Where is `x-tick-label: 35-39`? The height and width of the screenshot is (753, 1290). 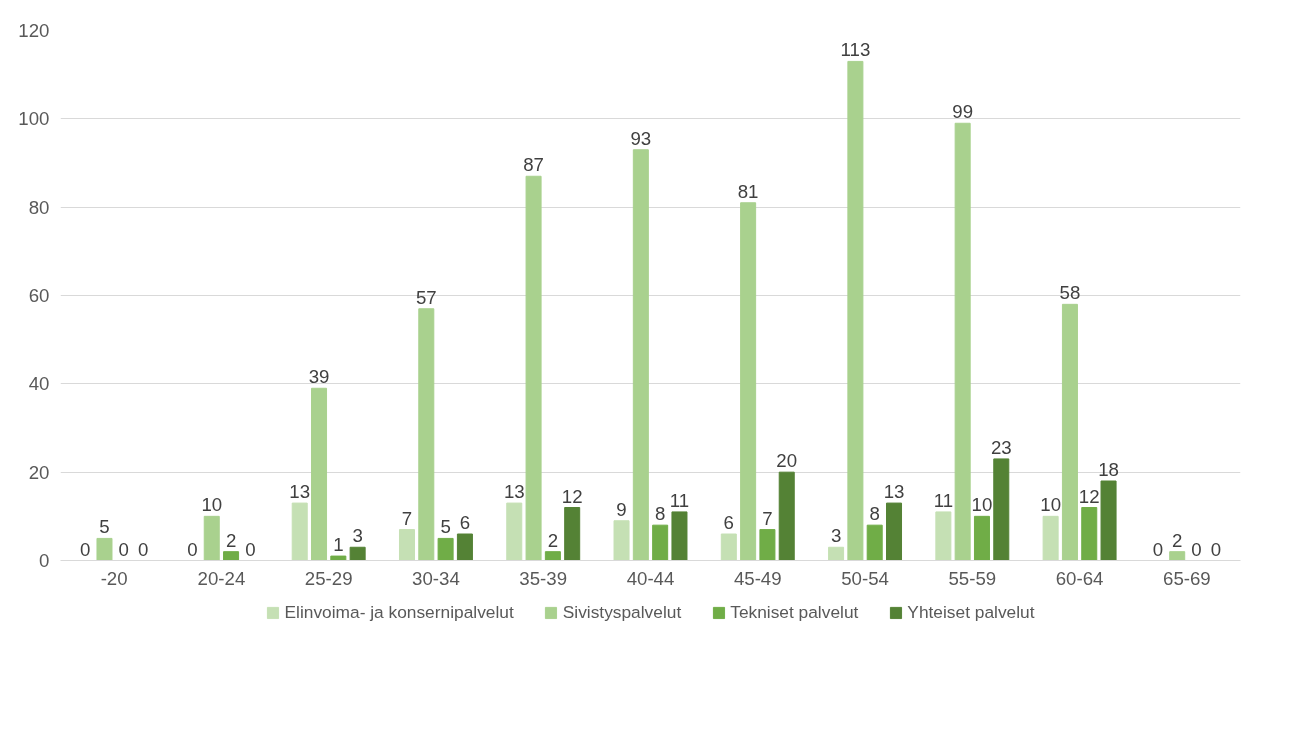 x-tick-label: 35-39 is located at coordinates (543, 578).